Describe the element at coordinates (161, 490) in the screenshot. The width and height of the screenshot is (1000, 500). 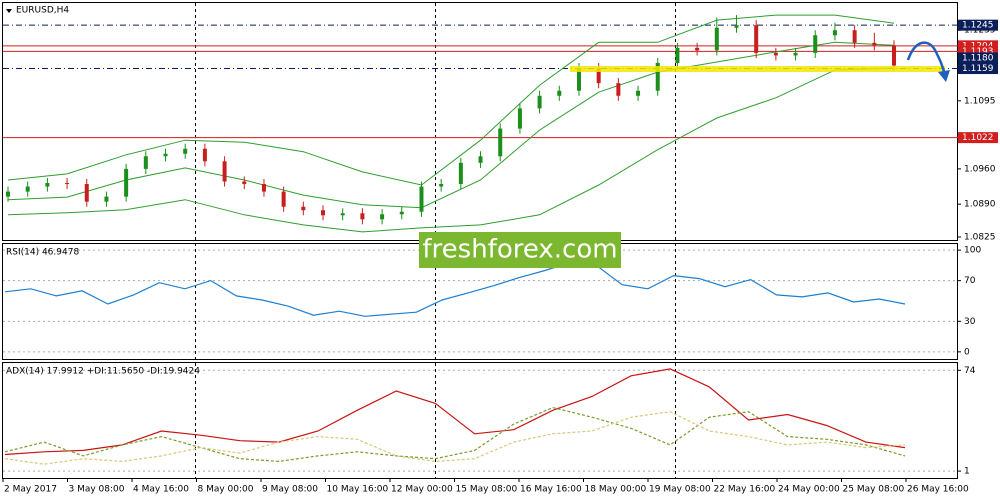
I see `x-tick-label: 4 May 16:00` at that location.